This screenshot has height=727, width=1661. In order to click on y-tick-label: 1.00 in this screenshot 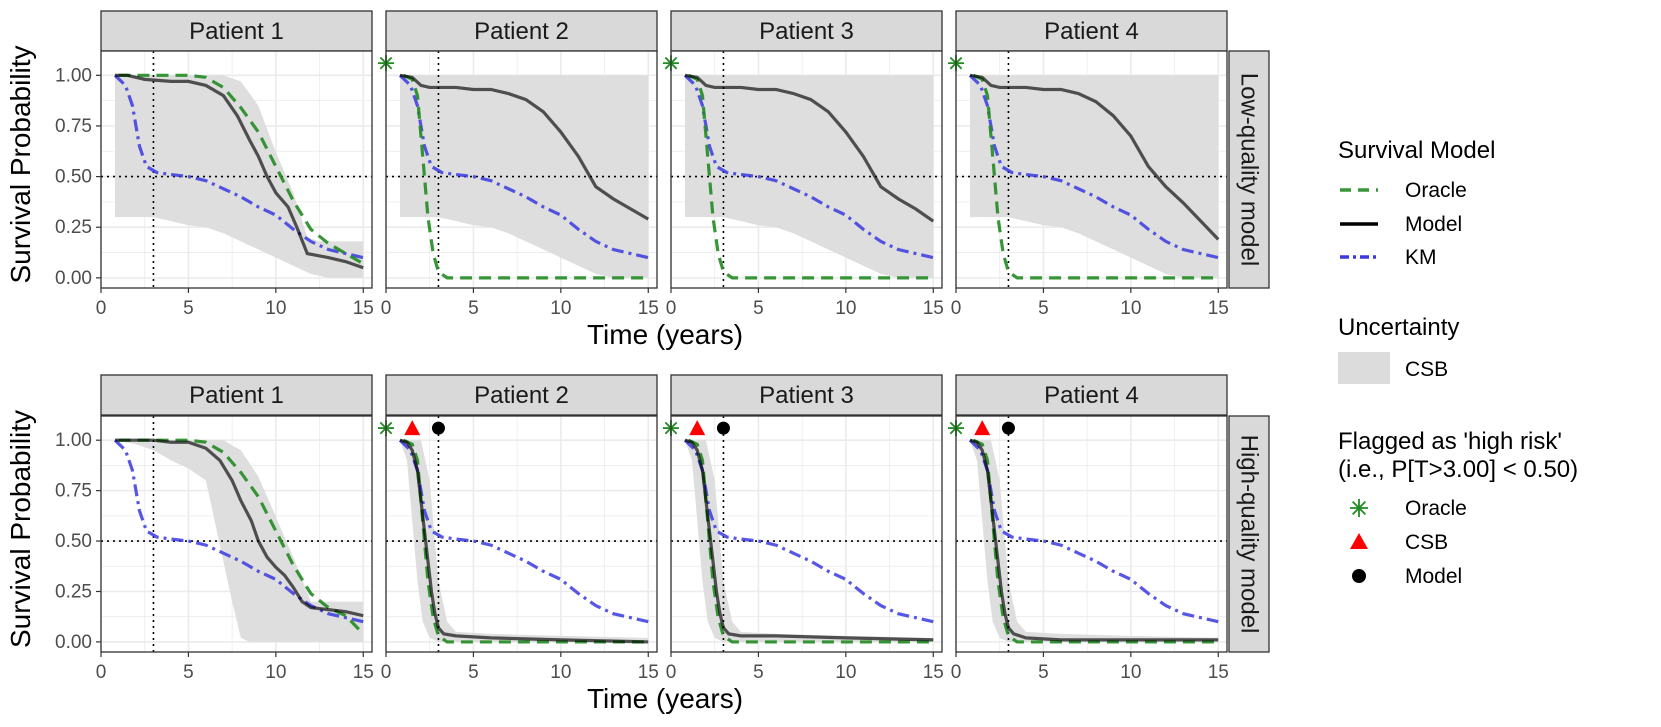, I will do `click(73, 75)`.